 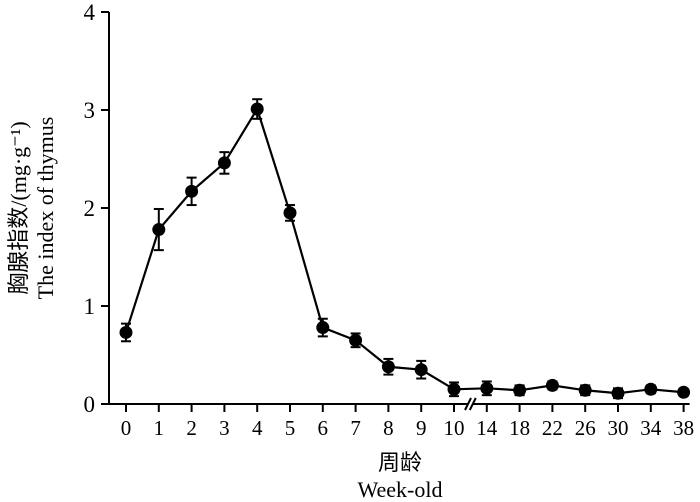 I want to click on x-tick-label: 0, so click(x=126, y=428).